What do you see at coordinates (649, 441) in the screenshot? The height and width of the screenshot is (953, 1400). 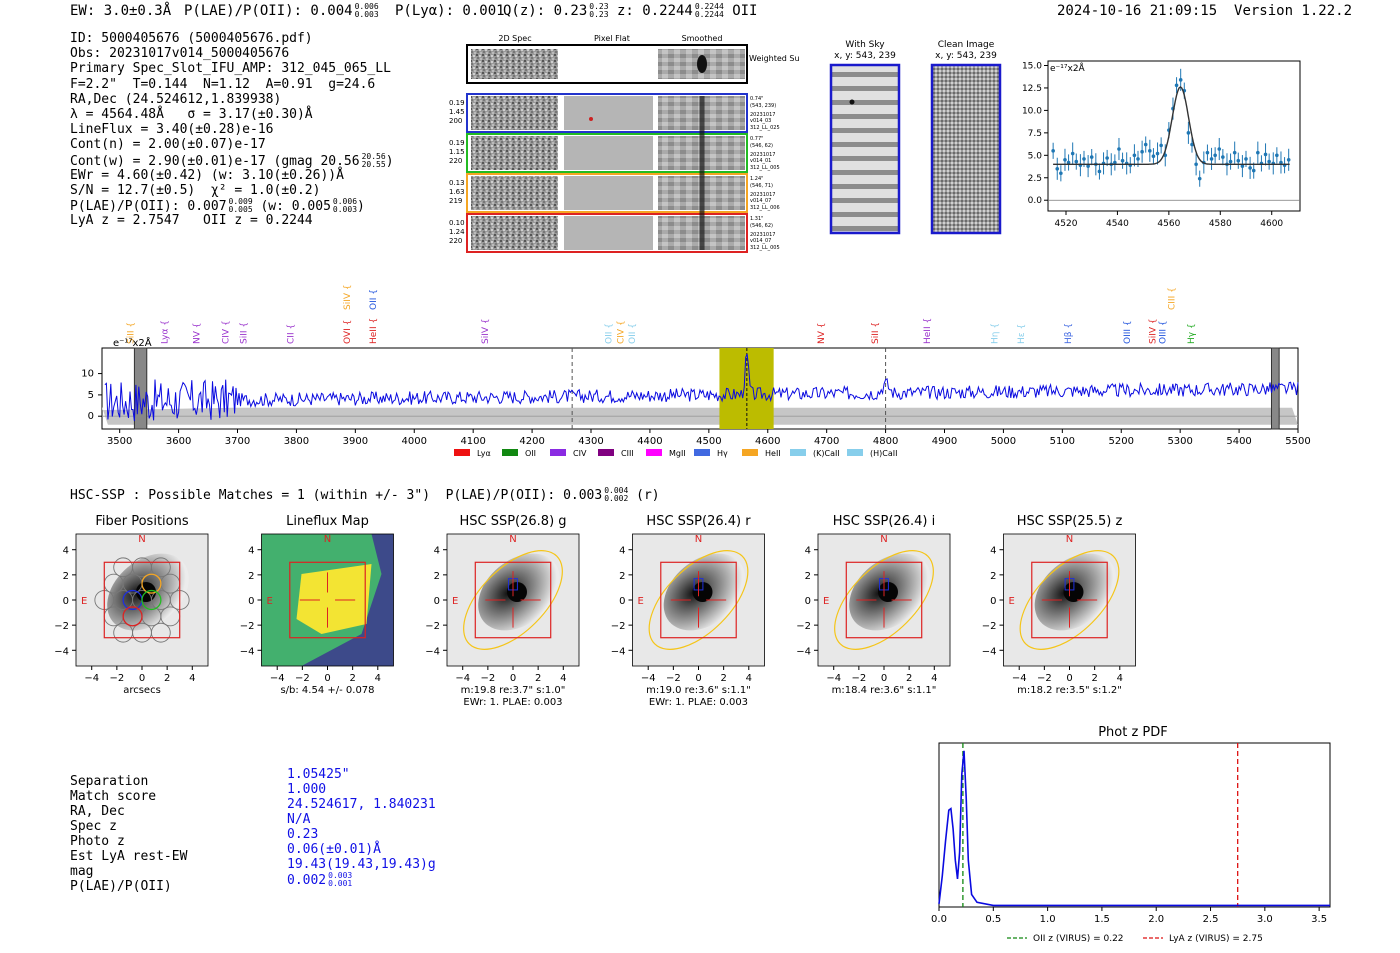 I see `spectrum-xtick-label: 4400` at bounding box center [649, 441].